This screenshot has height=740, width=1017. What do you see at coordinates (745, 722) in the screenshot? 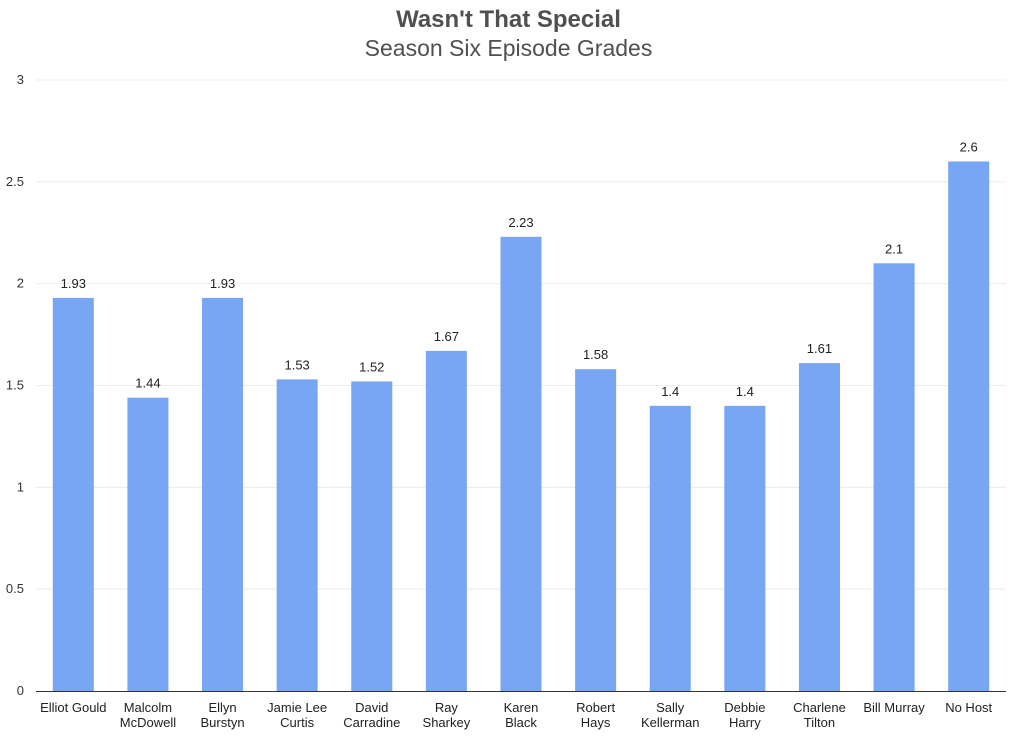
I see `x-tick-label: Harry` at bounding box center [745, 722].